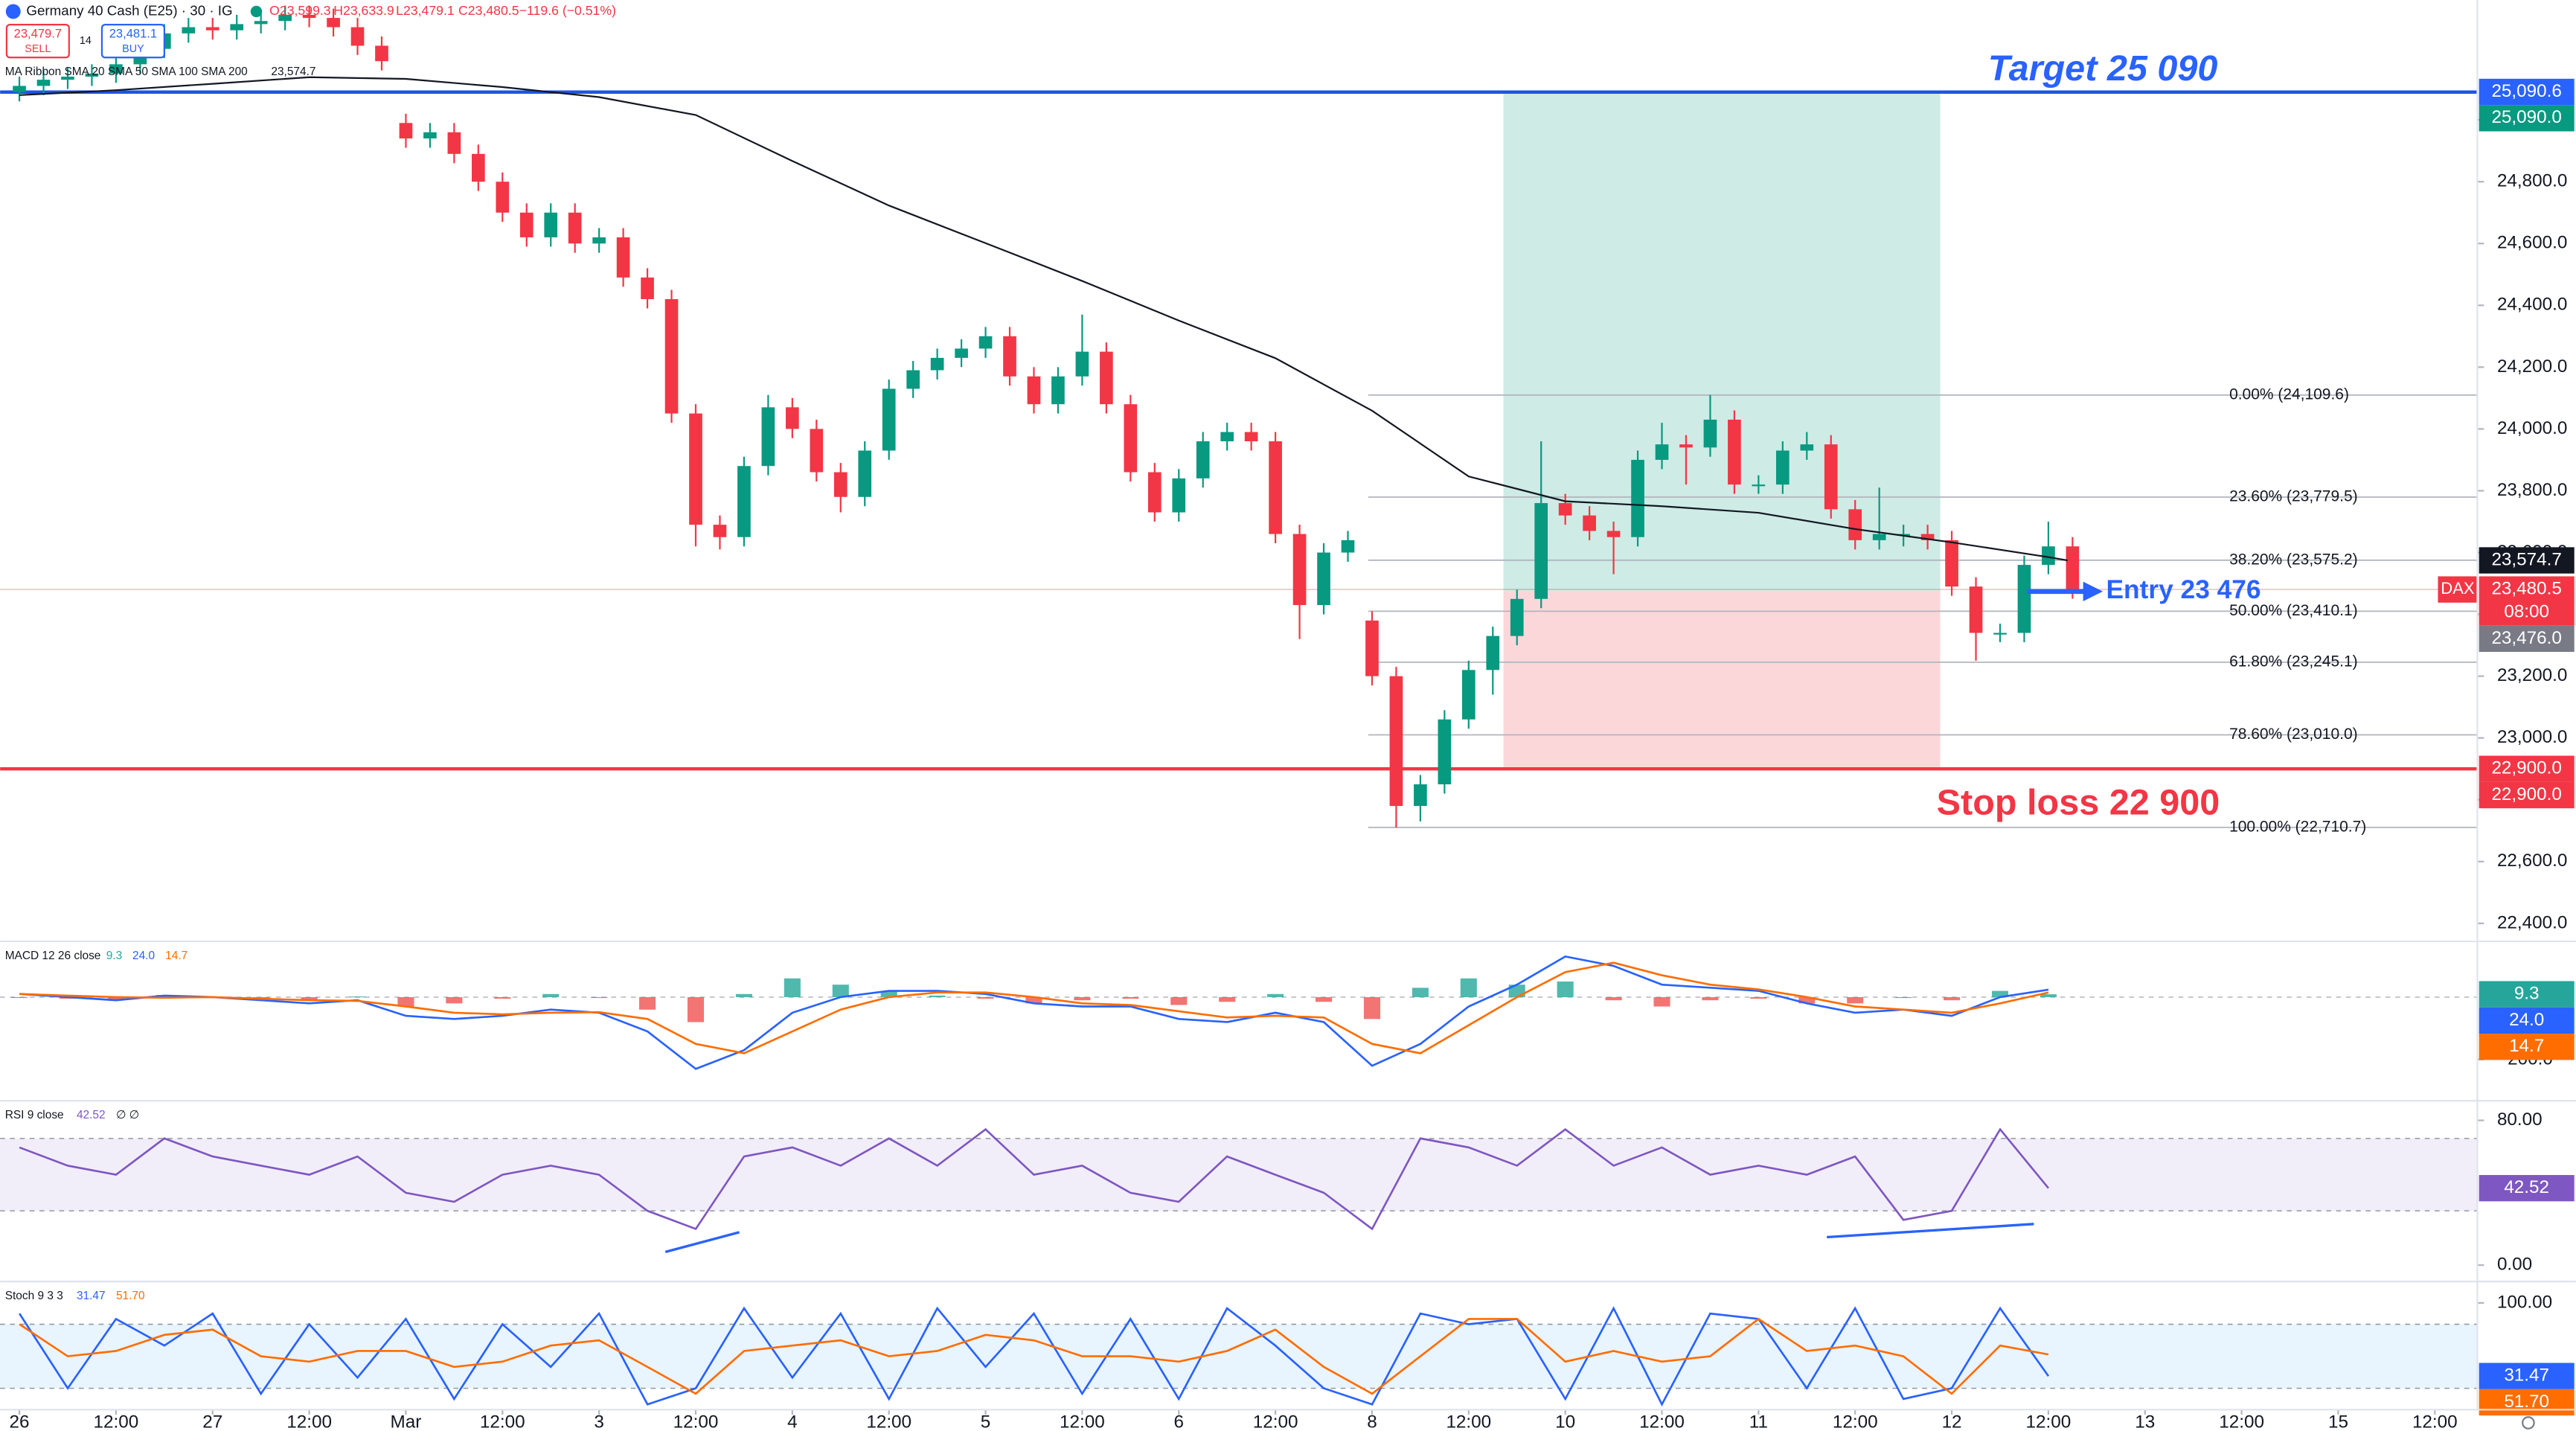 This screenshot has width=2576, height=1431. What do you see at coordinates (2079, 803) in the screenshot?
I see `stop-annotation: Stop loss 22 900` at bounding box center [2079, 803].